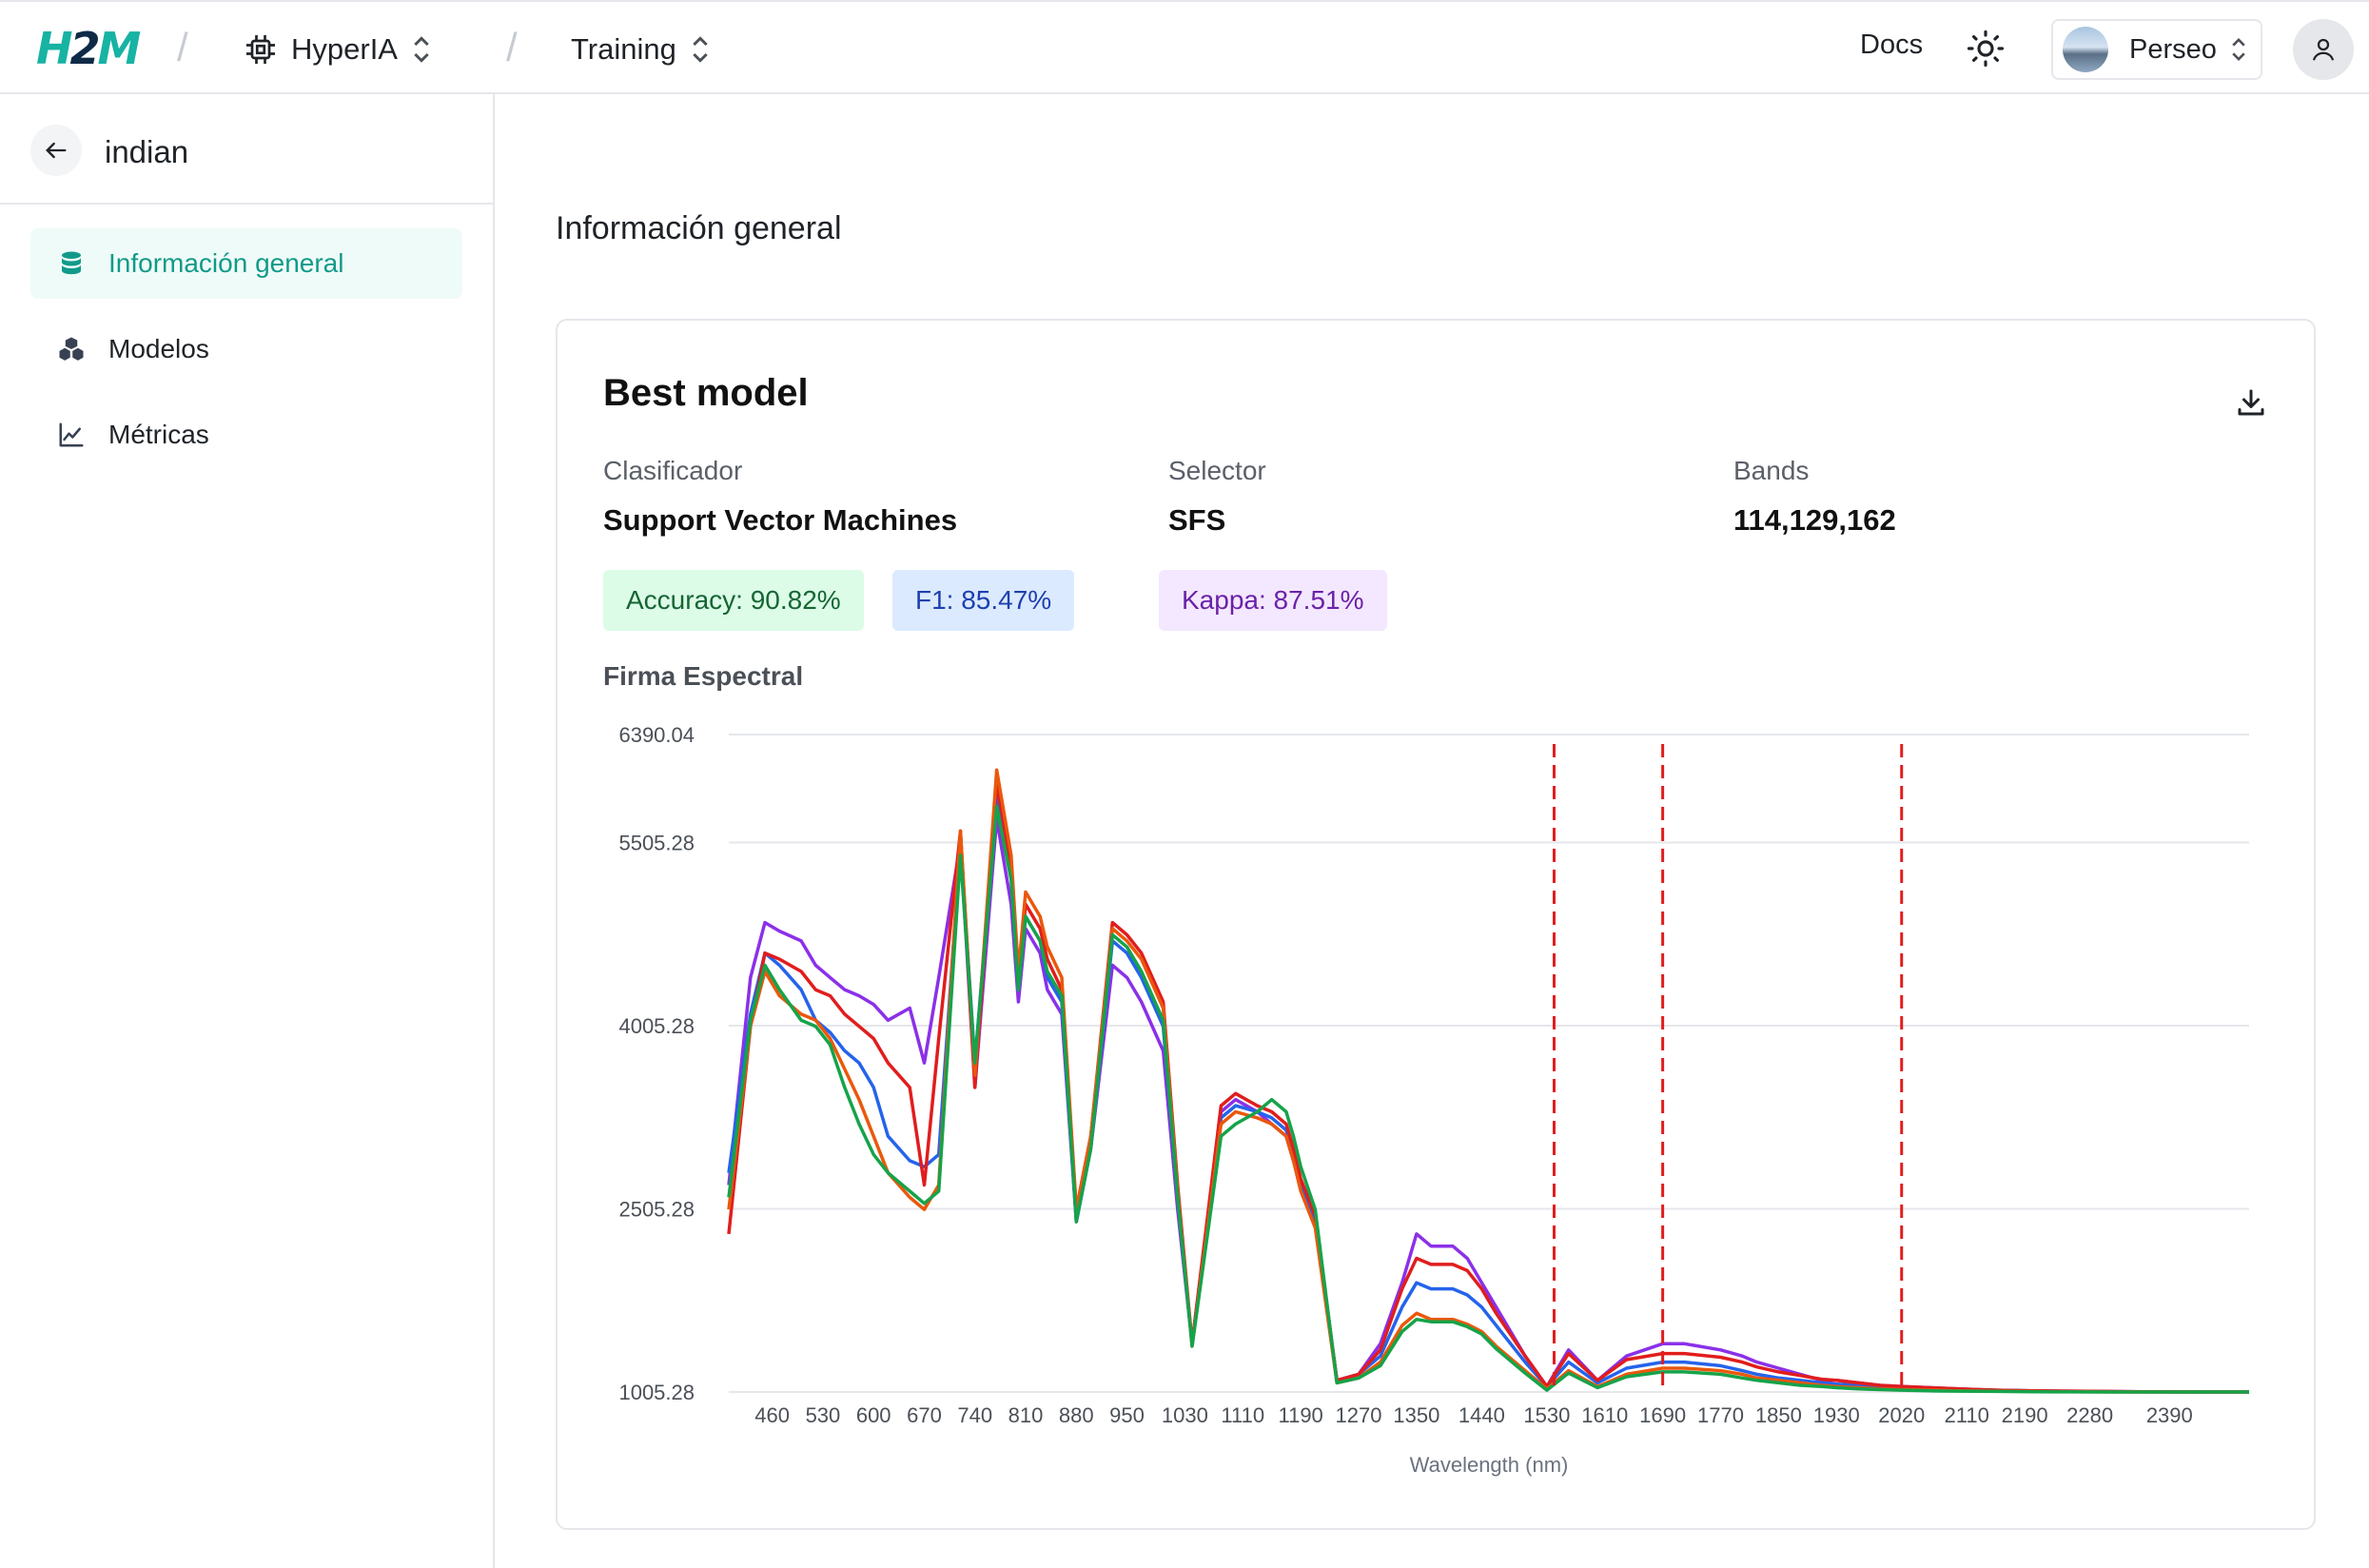 The image size is (2369, 1568). Describe the element at coordinates (2173, 49) in the screenshot. I see `workspace-name: Perseo` at that location.